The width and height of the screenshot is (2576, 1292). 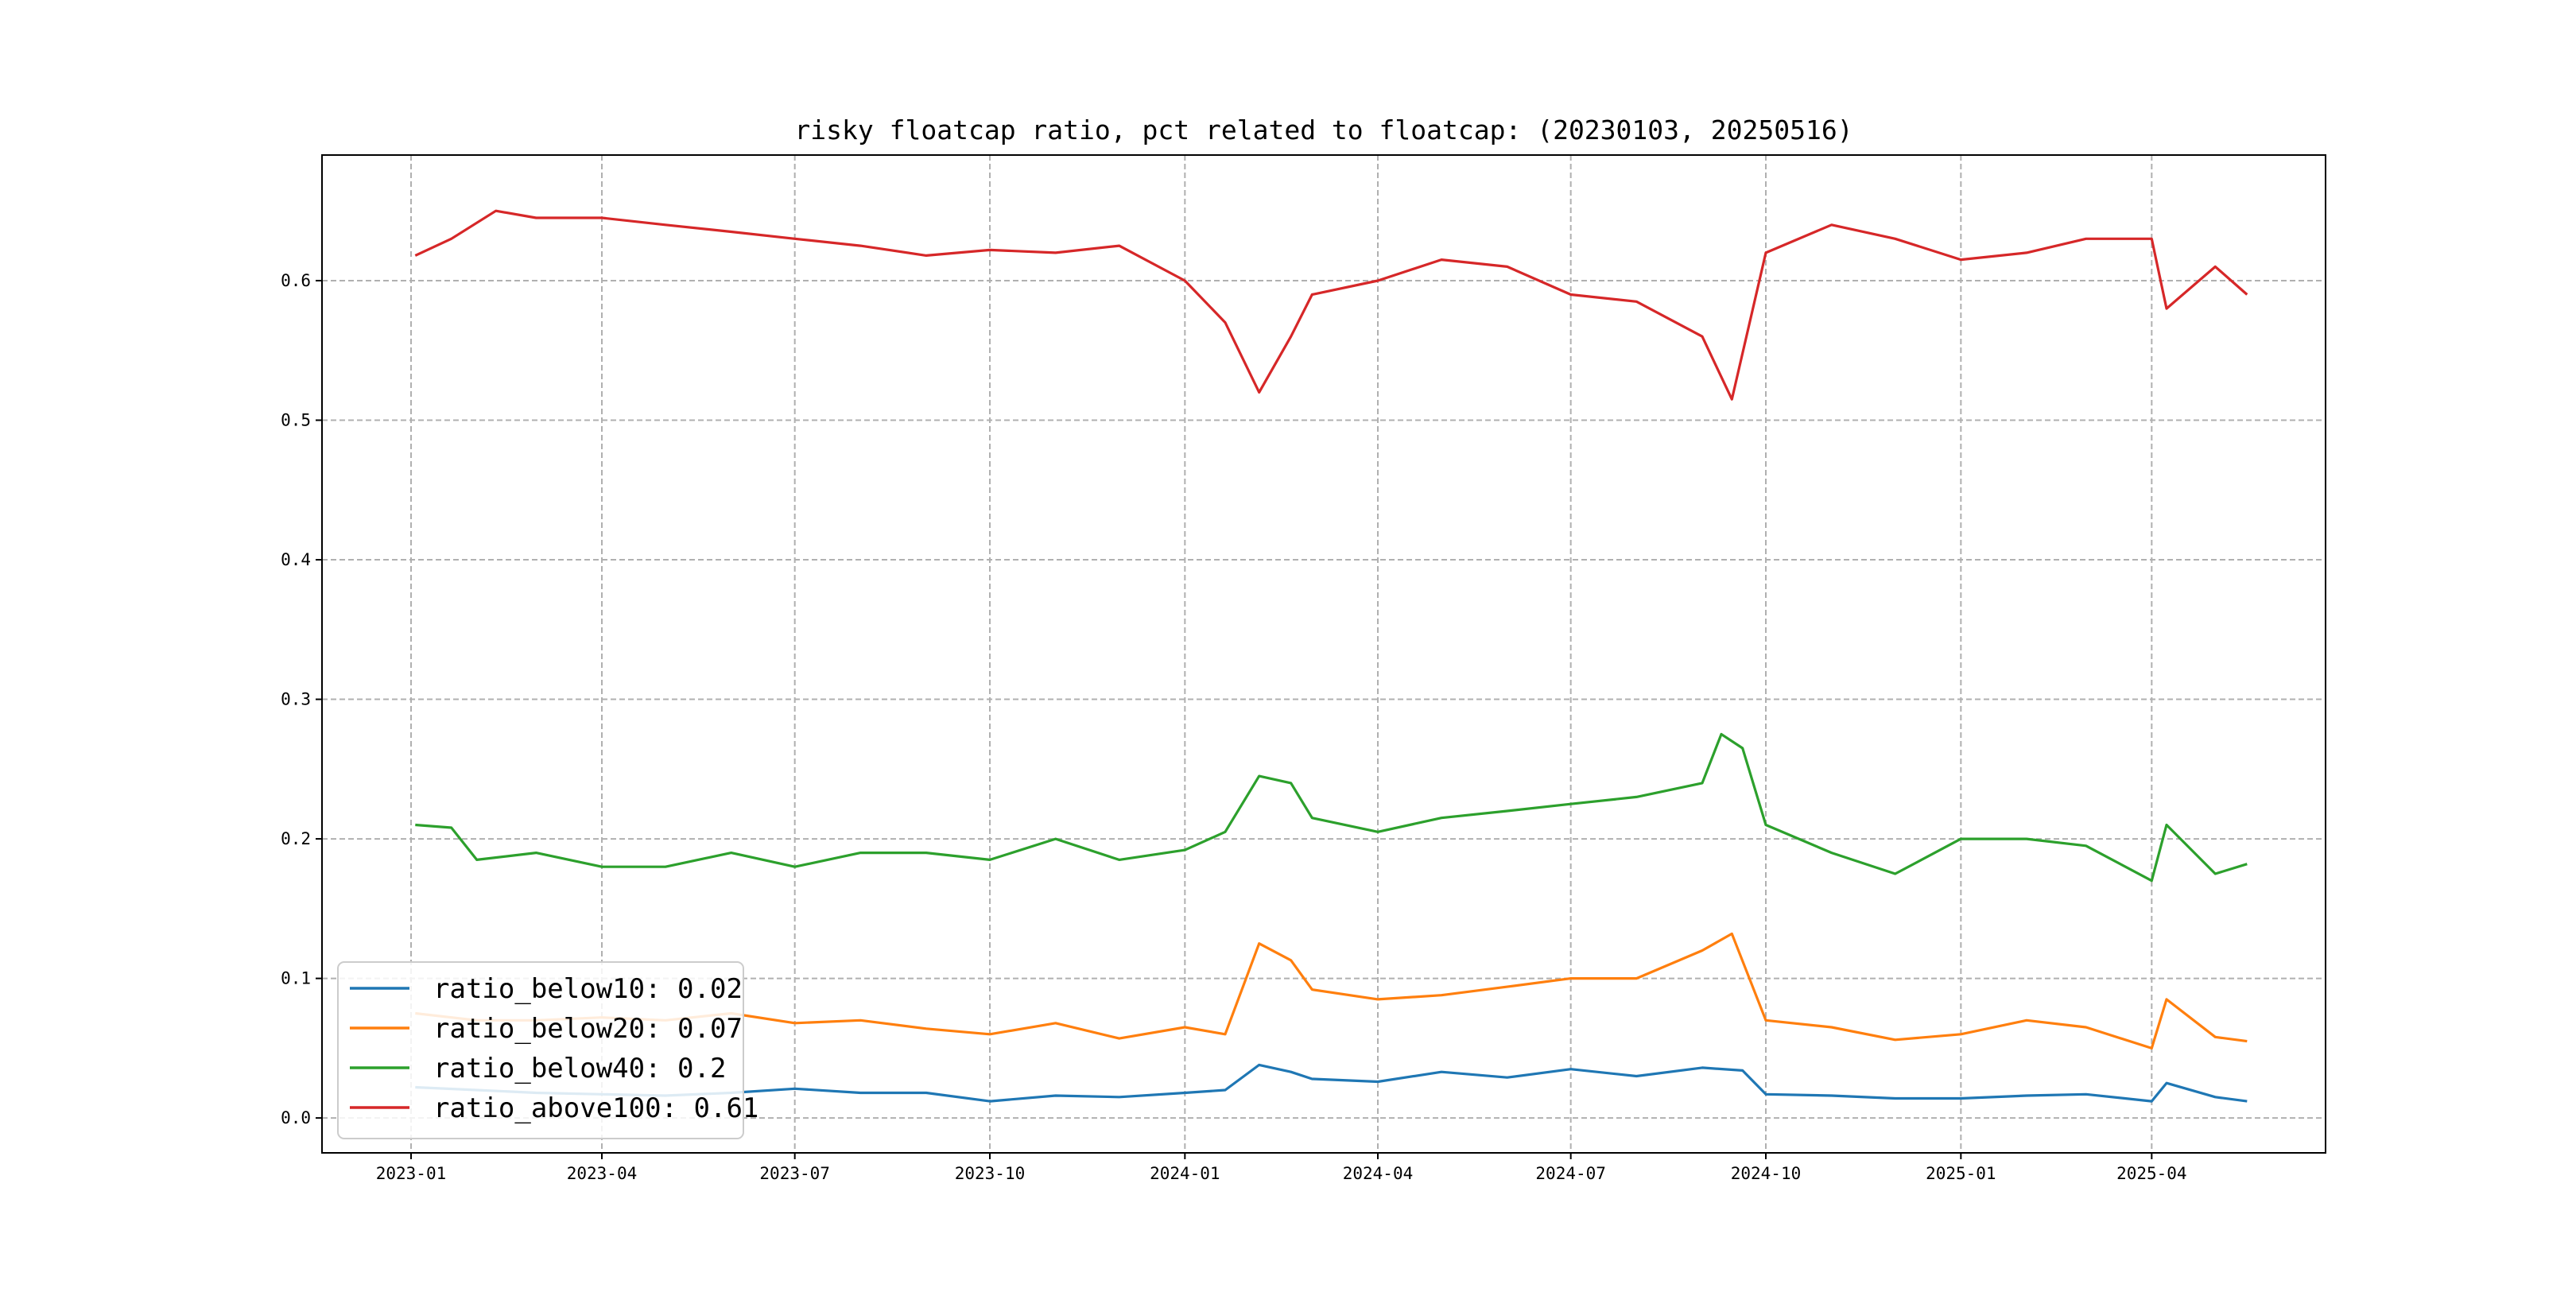 What do you see at coordinates (296, 419) in the screenshot?
I see `y-tick-label: 0.5` at bounding box center [296, 419].